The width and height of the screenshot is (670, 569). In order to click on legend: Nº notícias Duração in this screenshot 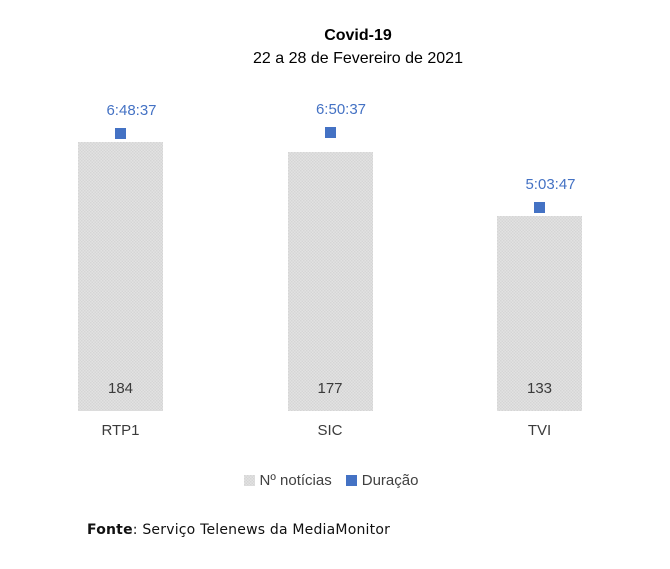, I will do `click(331, 480)`.